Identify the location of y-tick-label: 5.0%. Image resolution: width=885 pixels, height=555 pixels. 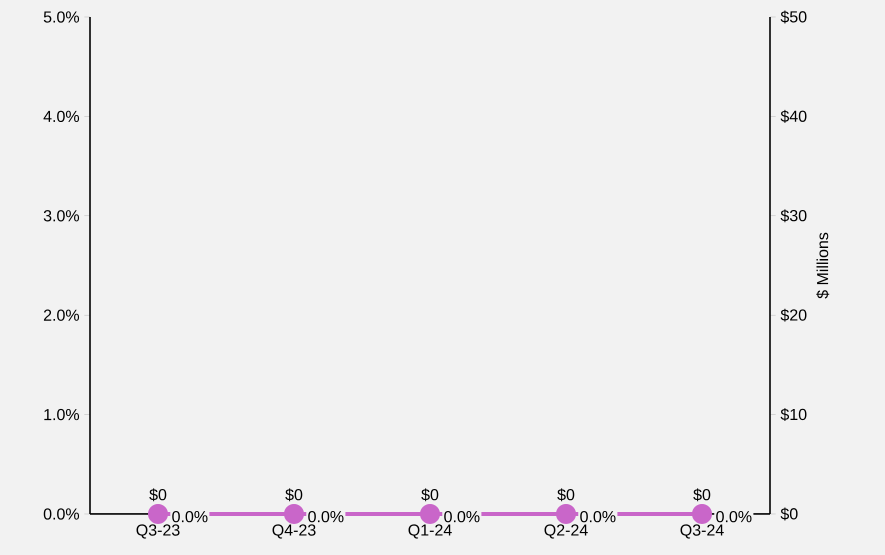
(62, 17).